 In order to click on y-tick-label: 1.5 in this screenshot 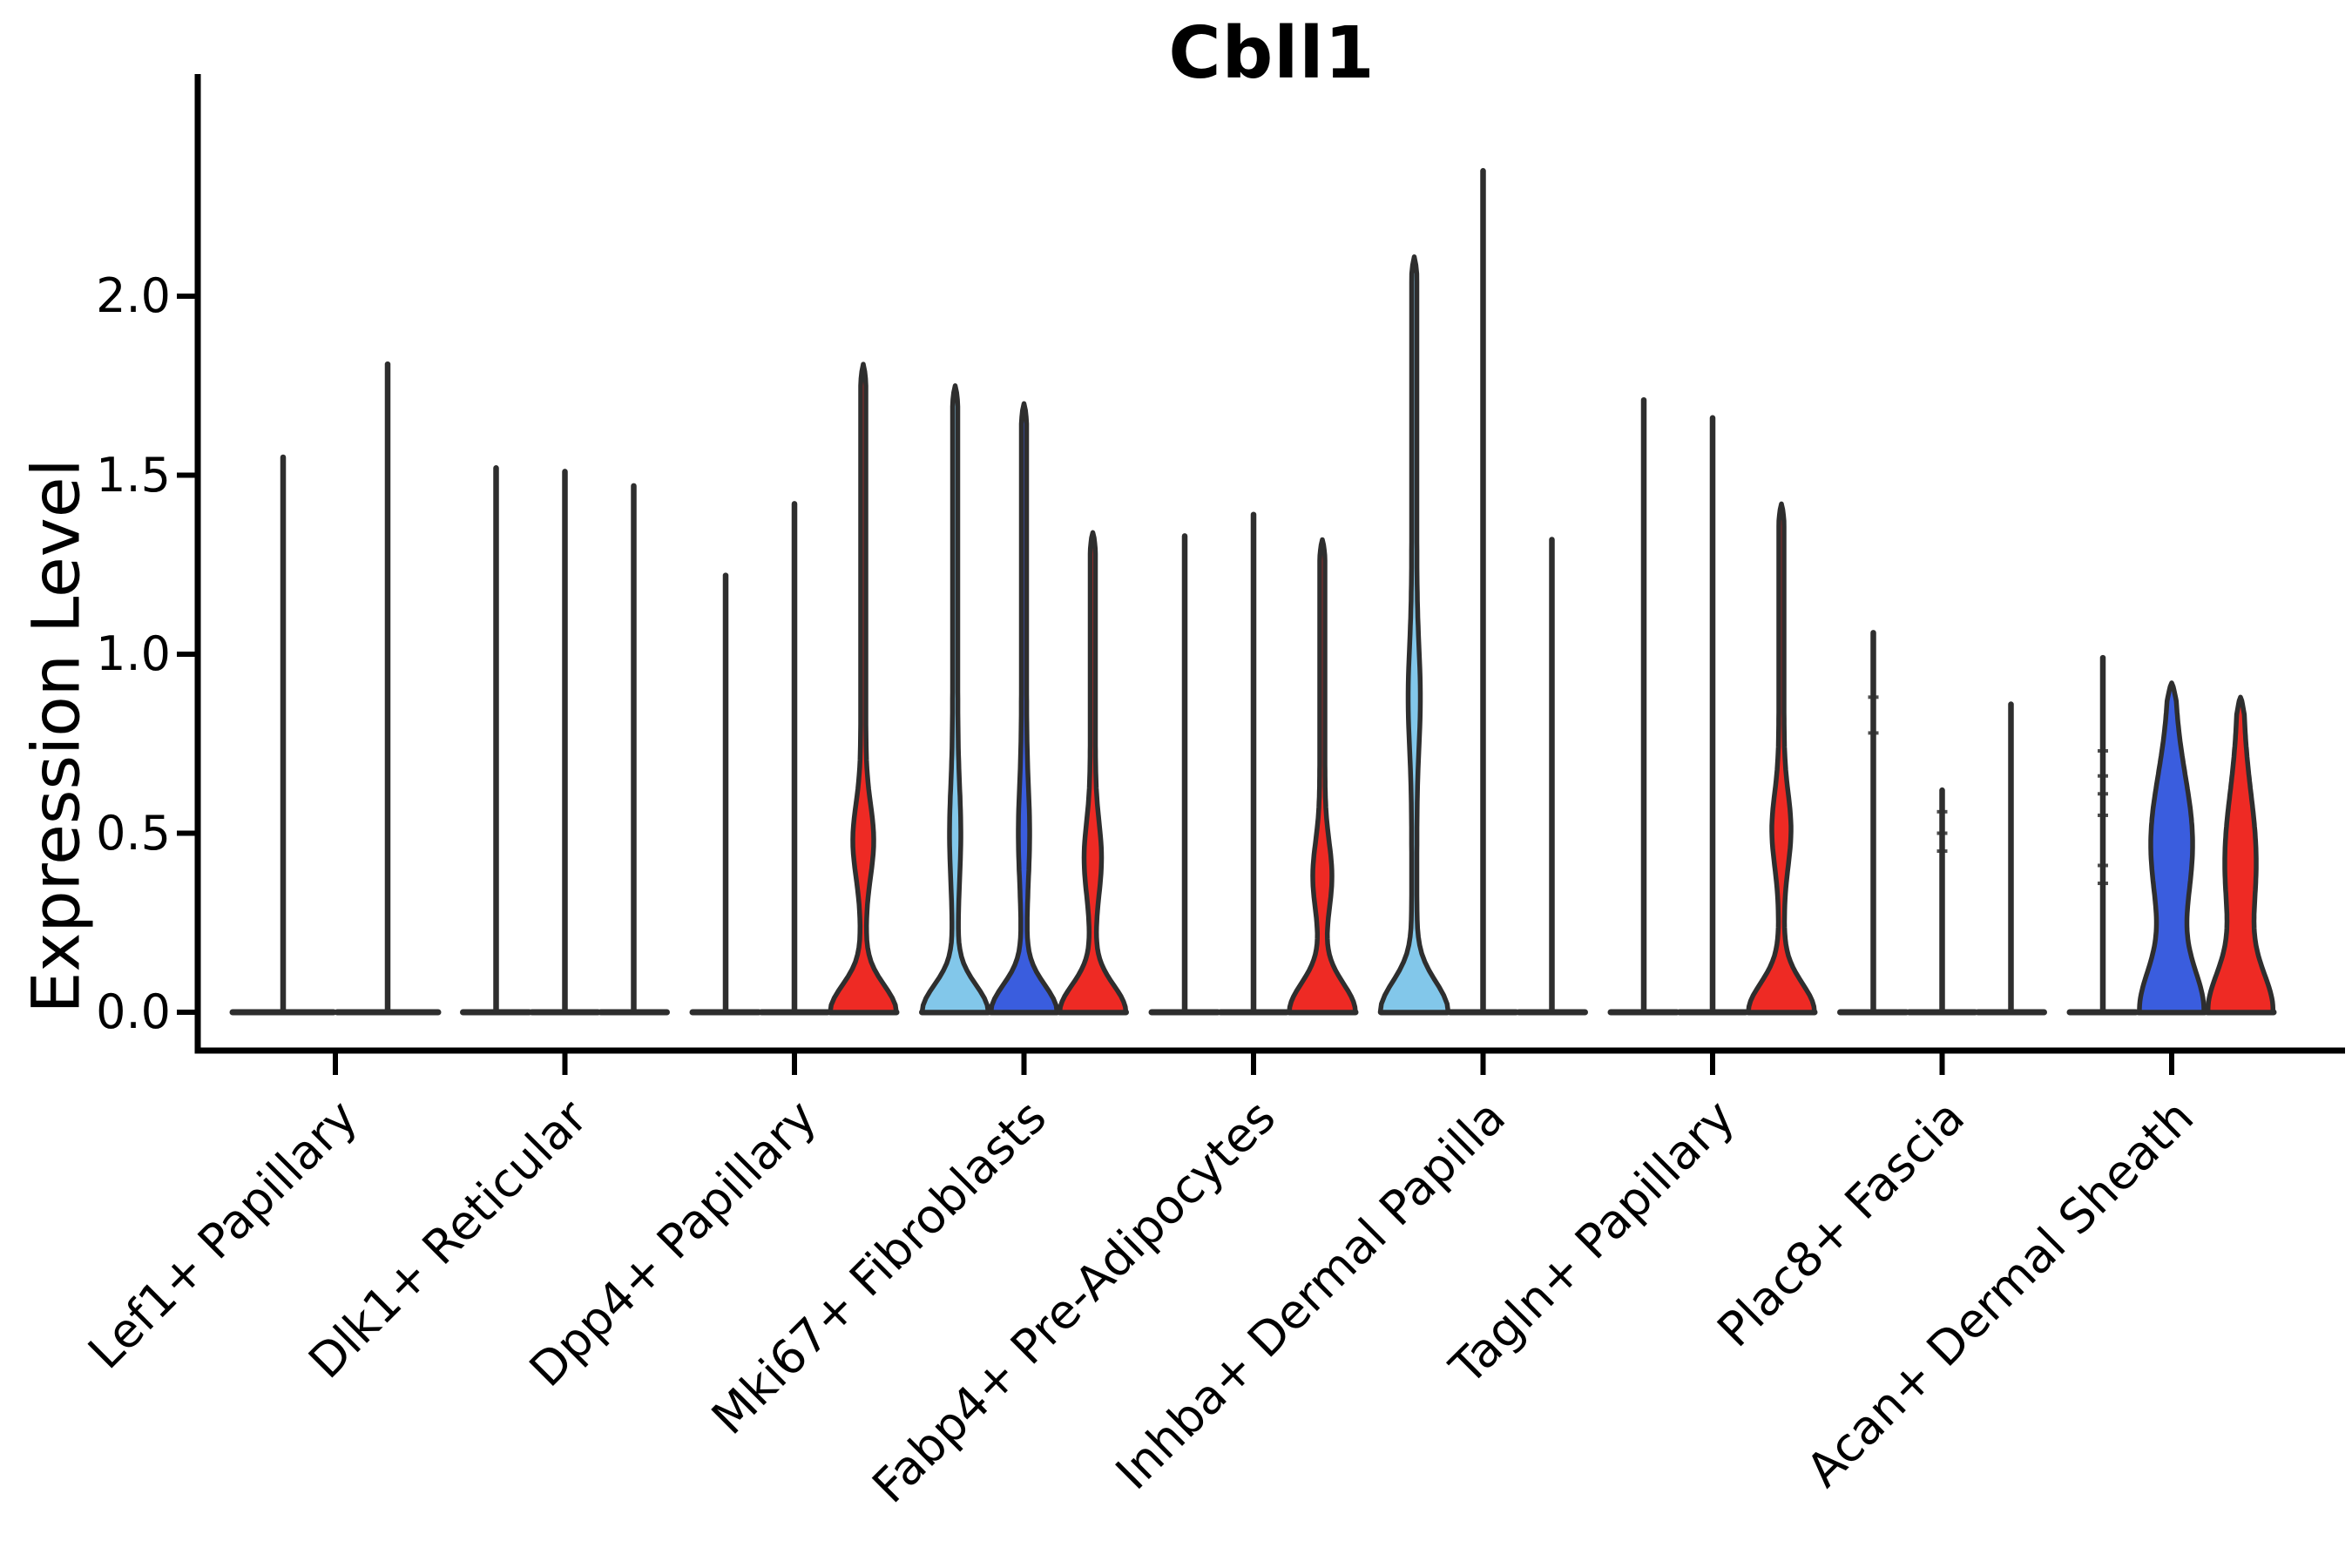, I will do `click(134, 475)`.